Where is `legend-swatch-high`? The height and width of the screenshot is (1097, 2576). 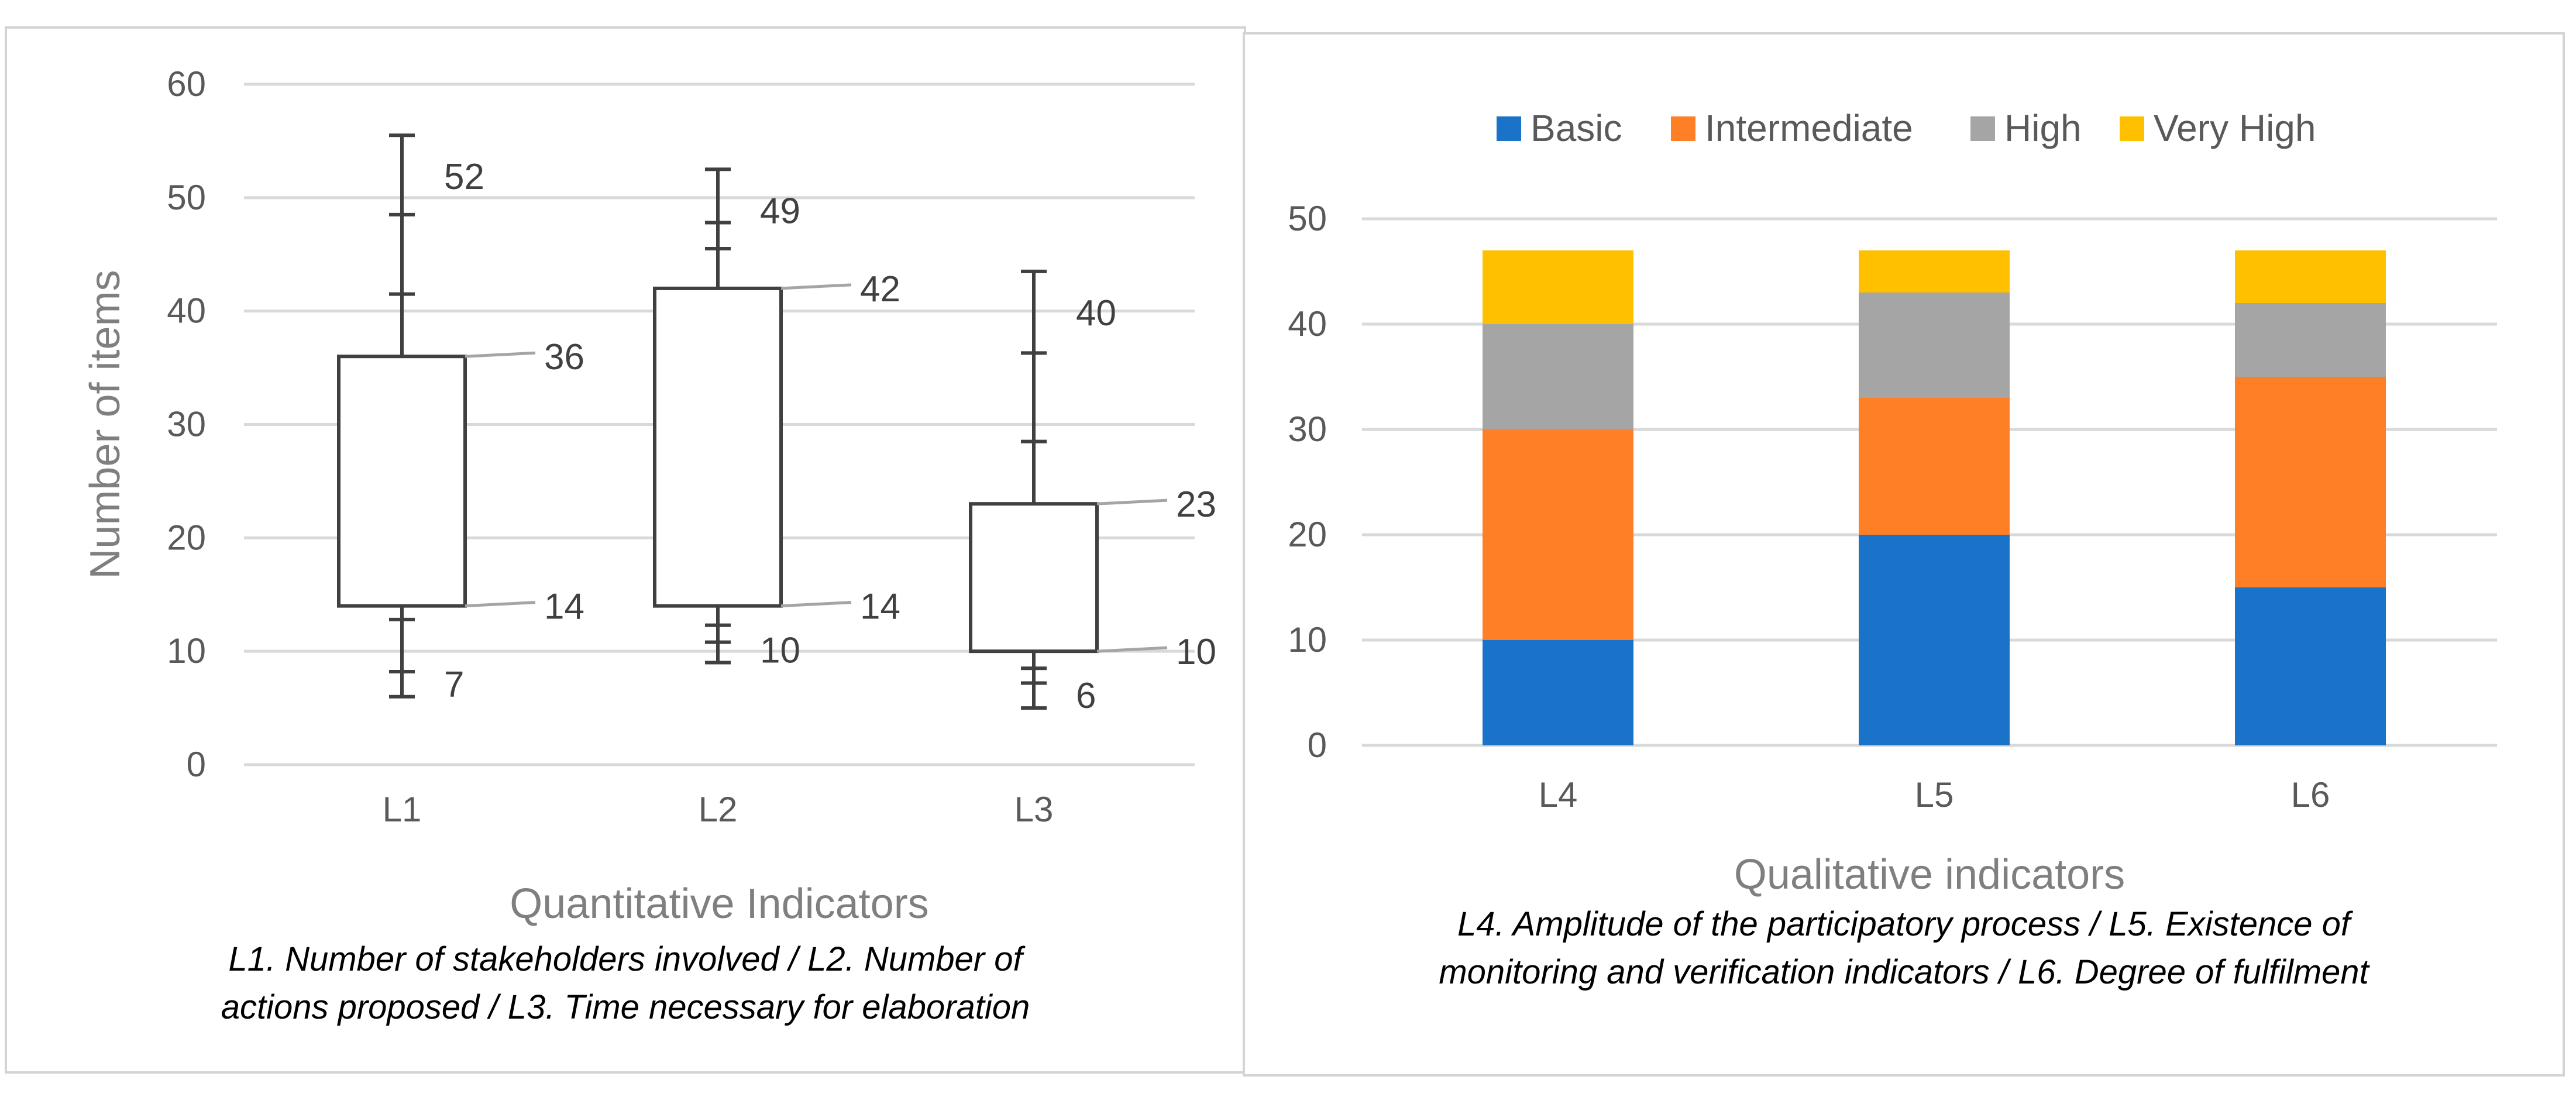
legend-swatch-high is located at coordinates (1982, 128).